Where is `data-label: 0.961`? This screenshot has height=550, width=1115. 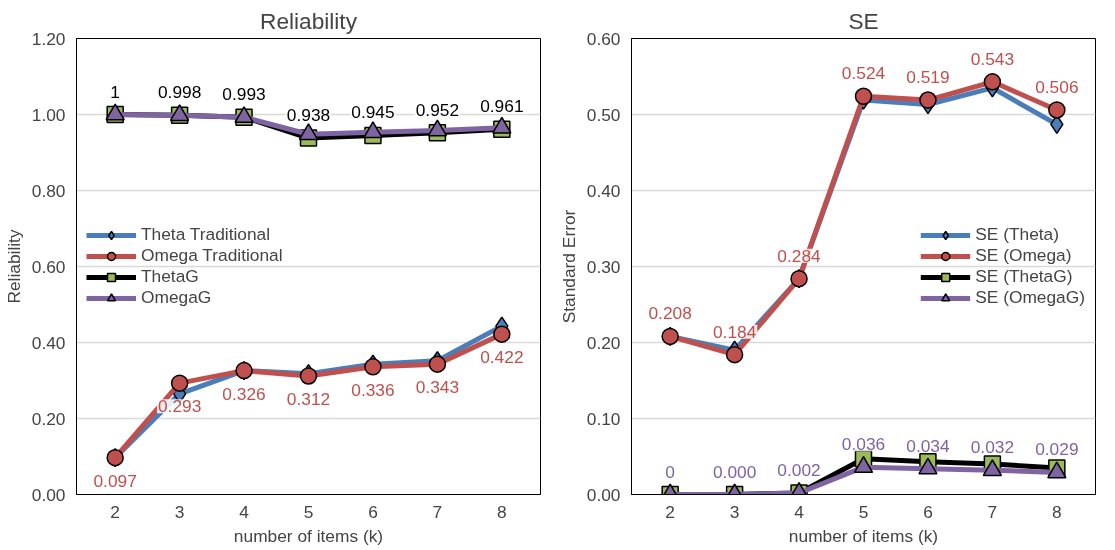
data-label: 0.961 is located at coordinates (502, 106).